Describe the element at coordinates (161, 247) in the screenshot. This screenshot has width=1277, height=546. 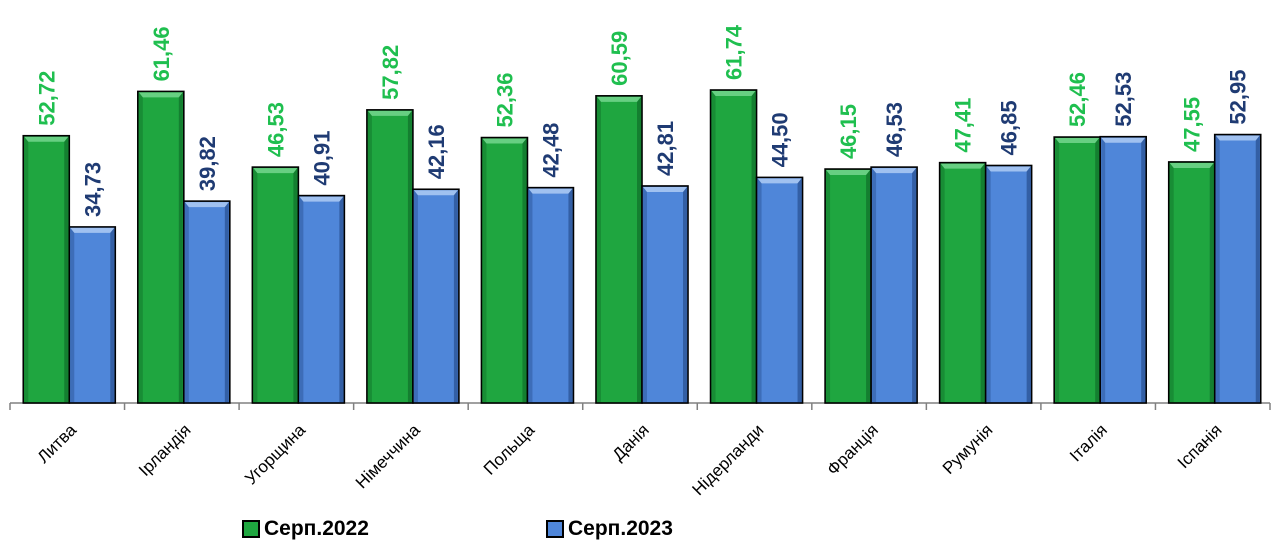
I see `bar-серп-2022-ірландія` at that location.